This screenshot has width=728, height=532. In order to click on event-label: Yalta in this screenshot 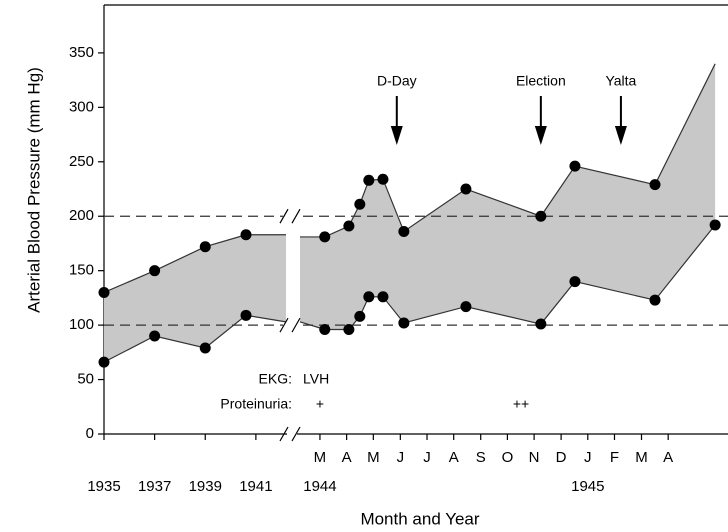, I will do `click(620, 81)`.